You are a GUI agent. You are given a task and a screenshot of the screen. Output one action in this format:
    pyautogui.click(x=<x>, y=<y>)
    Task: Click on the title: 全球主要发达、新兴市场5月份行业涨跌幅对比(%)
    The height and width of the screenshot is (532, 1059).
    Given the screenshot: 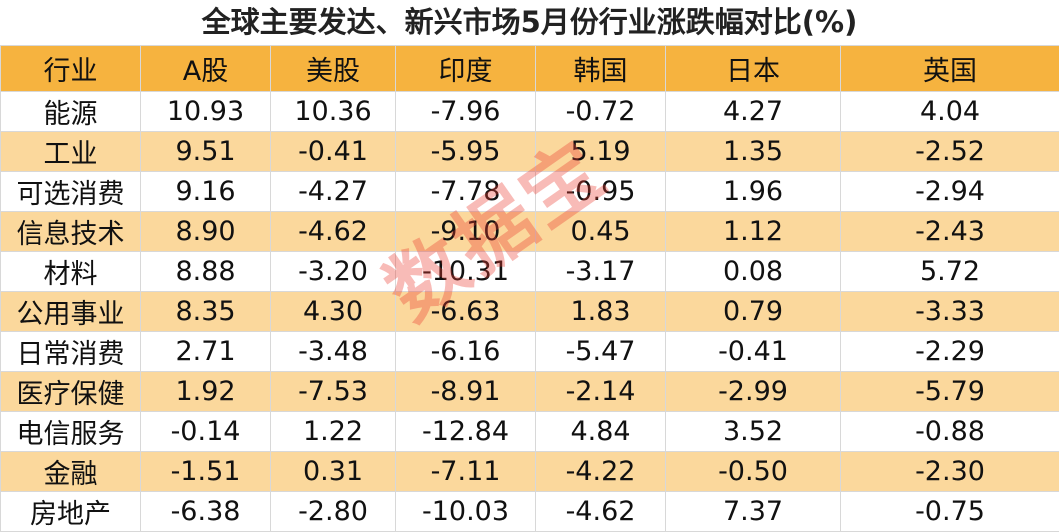 What is the action you would take?
    pyautogui.click(x=529, y=22)
    